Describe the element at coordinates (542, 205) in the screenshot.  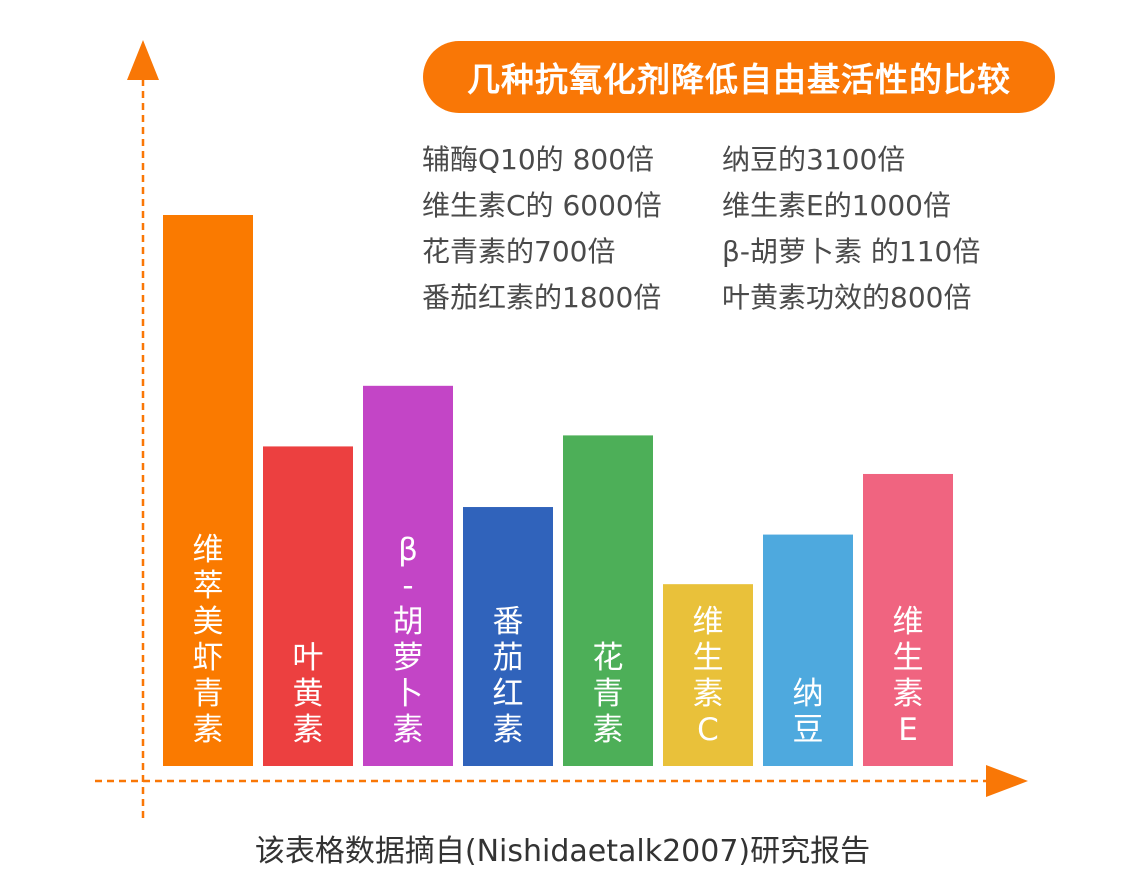
I see `annotation-item: 维生素C的 6000倍` at that location.